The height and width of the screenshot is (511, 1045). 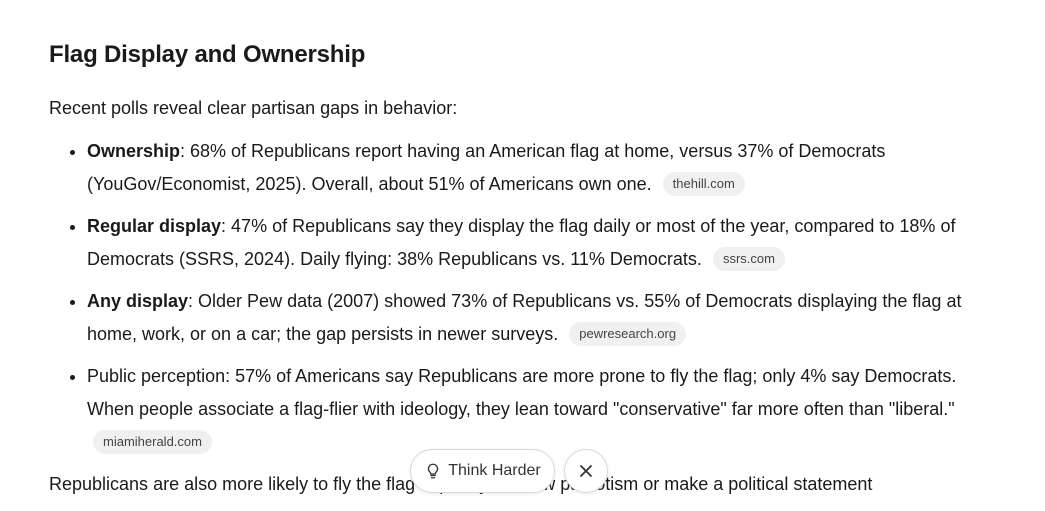 I want to click on bold-lead: Ownership, so click(x=134, y=151).